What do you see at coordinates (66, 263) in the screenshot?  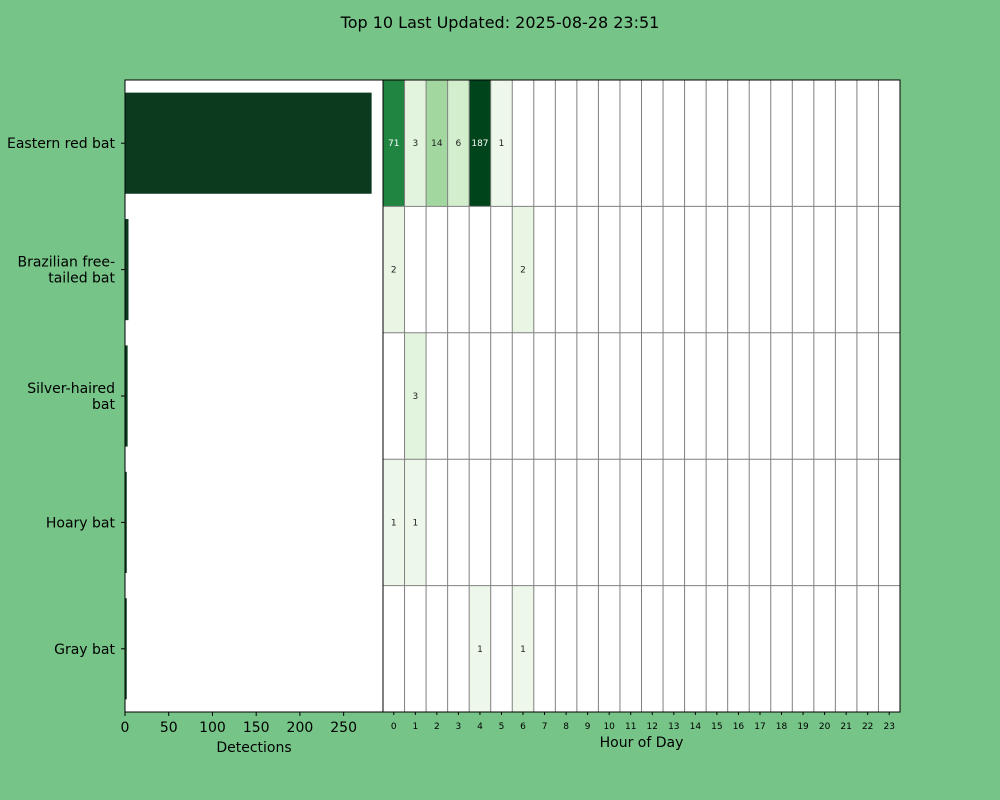 I see `category-label: Brazilian free-` at bounding box center [66, 263].